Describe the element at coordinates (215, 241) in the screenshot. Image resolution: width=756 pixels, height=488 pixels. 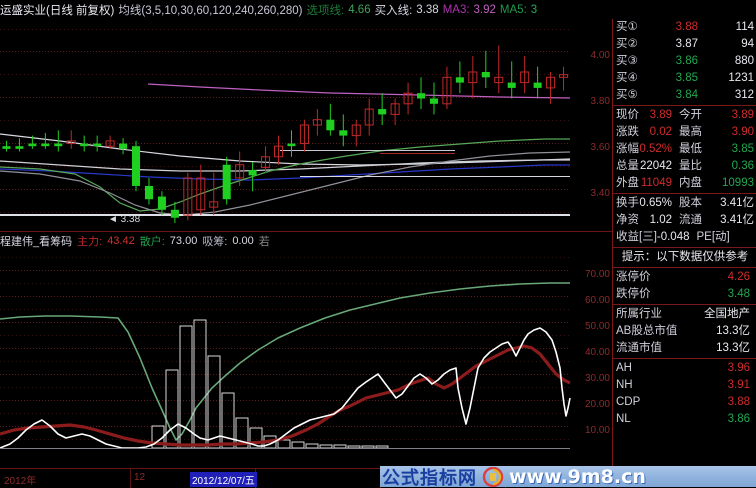
I see `xichou-label: 吸筹:` at that location.